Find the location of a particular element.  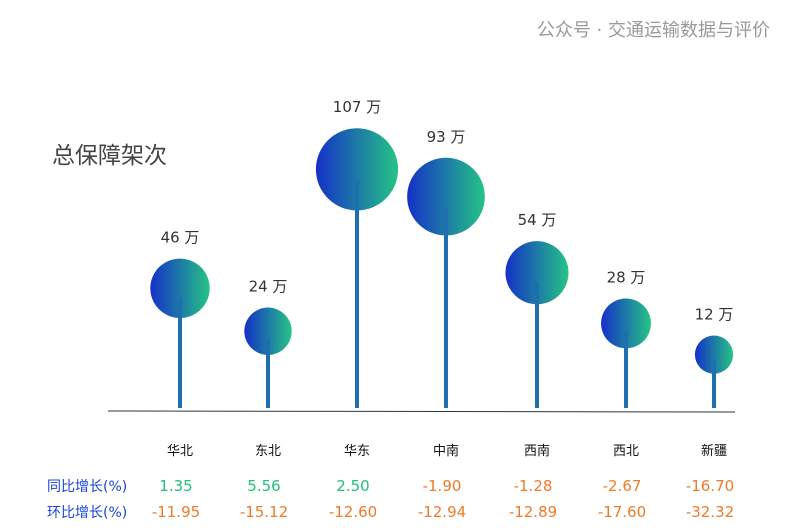

data-label: 24 万 is located at coordinates (268, 287).